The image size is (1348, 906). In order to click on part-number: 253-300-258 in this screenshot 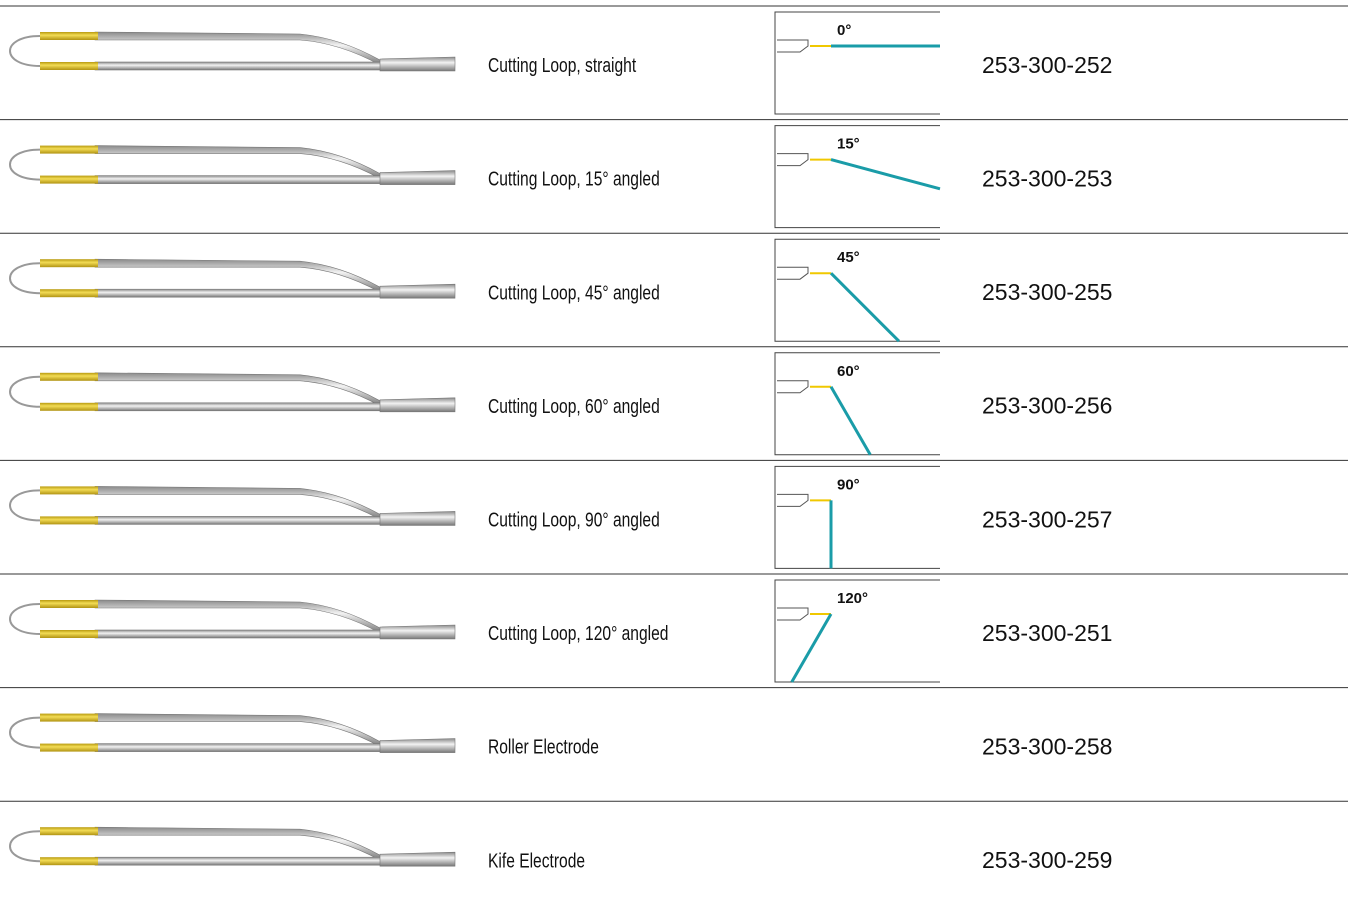, I will do `click(1047, 746)`.